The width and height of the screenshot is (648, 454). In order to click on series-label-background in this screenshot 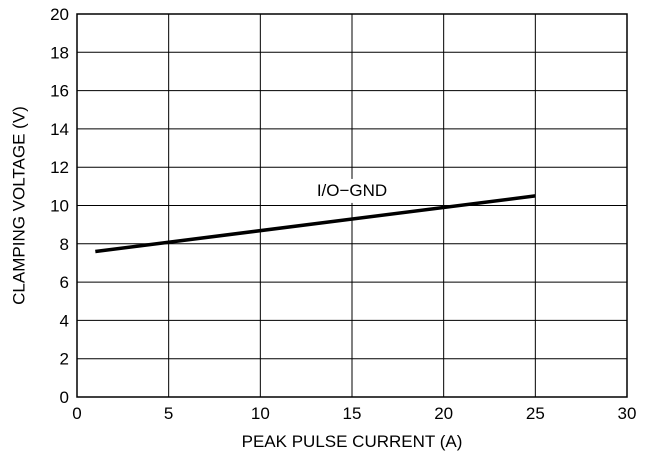, I will do `click(352, 190)`.